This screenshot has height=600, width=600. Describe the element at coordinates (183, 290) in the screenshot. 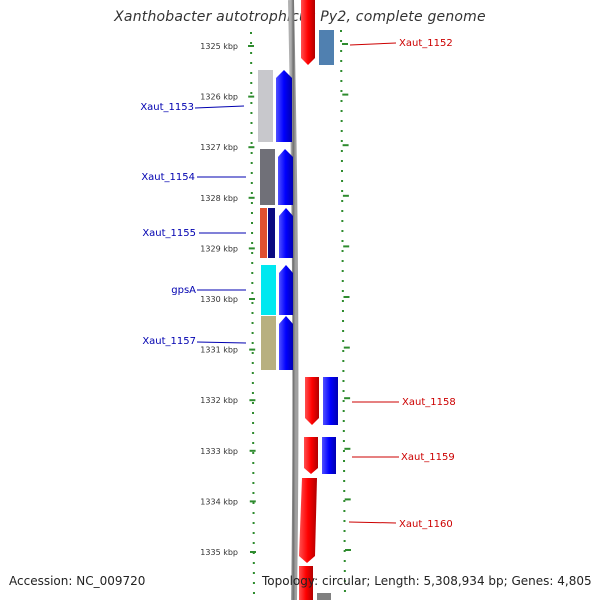

I see `gene-label-gpsa: gpsA` at that location.